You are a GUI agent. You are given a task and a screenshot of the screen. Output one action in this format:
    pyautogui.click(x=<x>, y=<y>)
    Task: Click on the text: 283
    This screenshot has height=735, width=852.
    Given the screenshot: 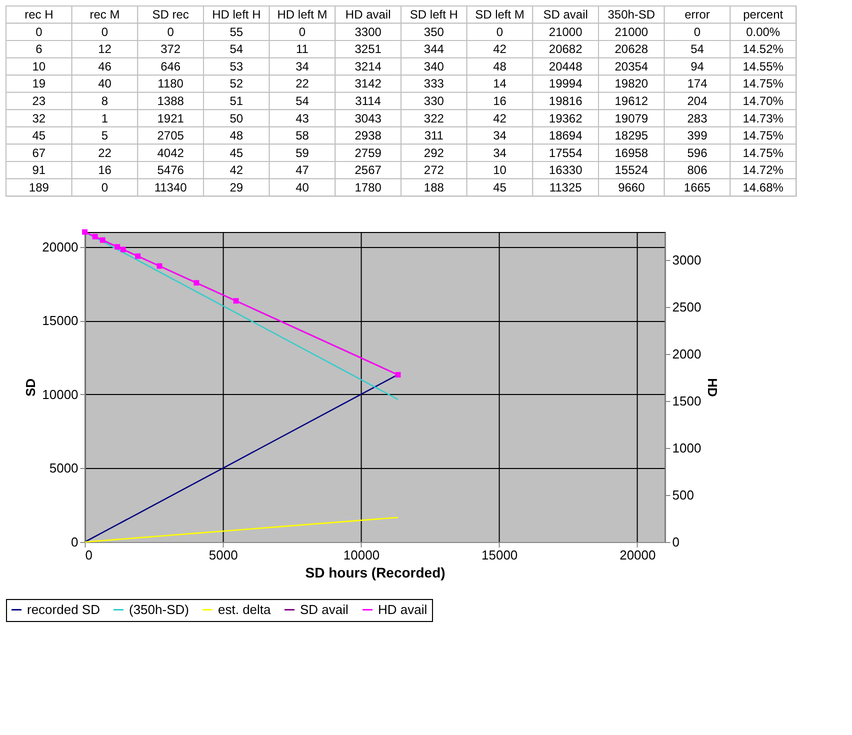 What is the action you would take?
    pyautogui.click(x=697, y=118)
    